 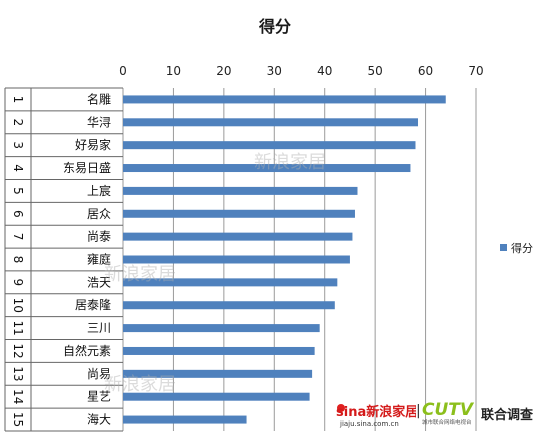 I want to click on category-label: 居众, so click(x=99, y=214).